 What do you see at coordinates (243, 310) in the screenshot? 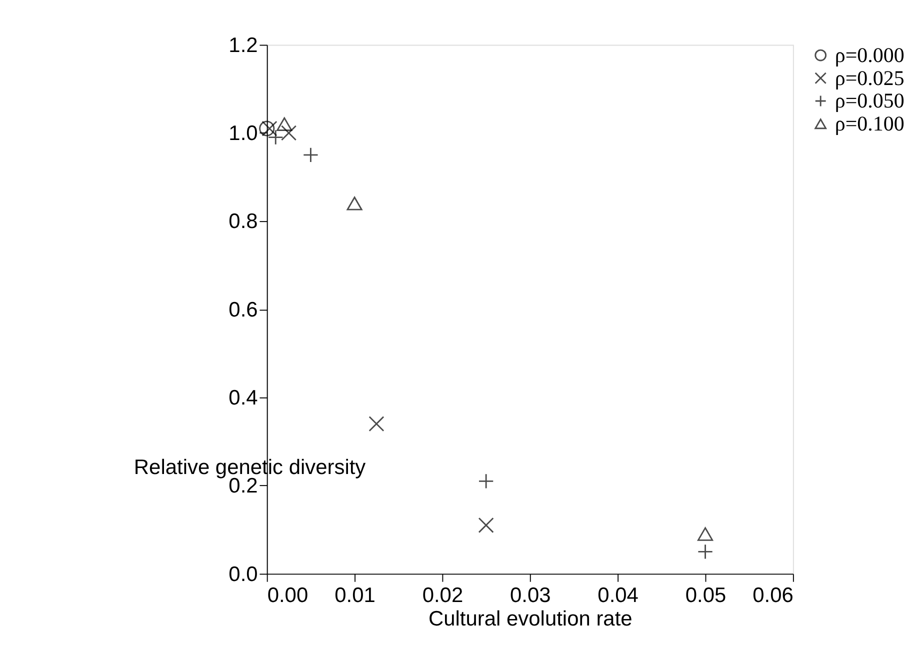
I see `y-tick-label: 0.6` at bounding box center [243, 310].